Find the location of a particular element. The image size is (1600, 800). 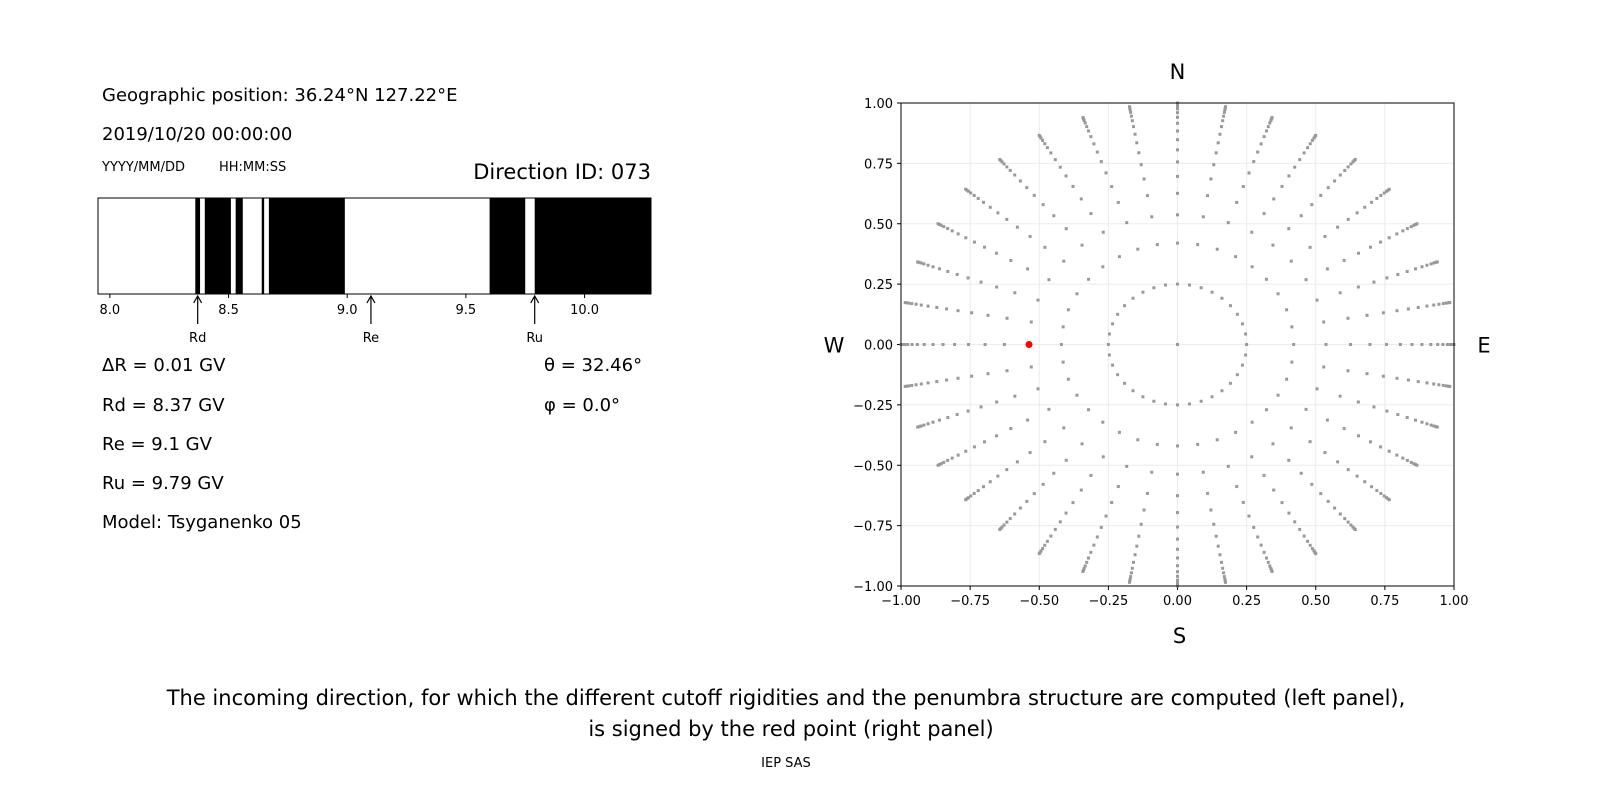

selected-direction-point is located at coordinates (1029, 344).